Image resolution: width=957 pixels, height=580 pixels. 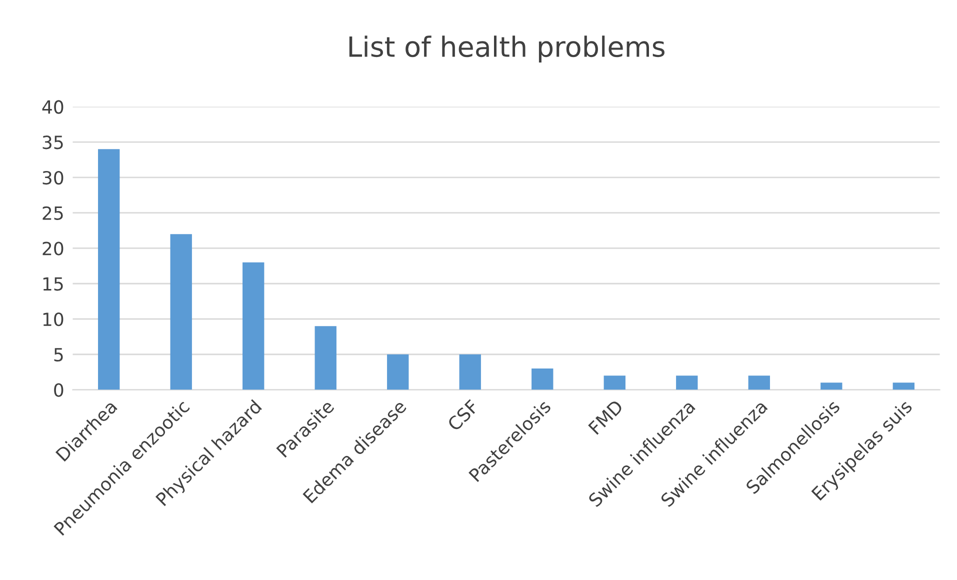 What do you see at coordinates (53, 319) in the screenshot?
I see `y-tick-label: 10` at bounding box center [53, 319].